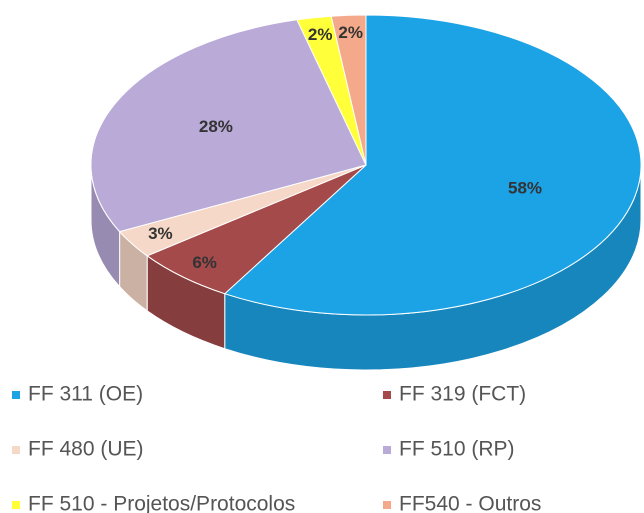 The image size is (644, 513). I want to click on legend-label: FF540 - Outros, so click(470, 503).